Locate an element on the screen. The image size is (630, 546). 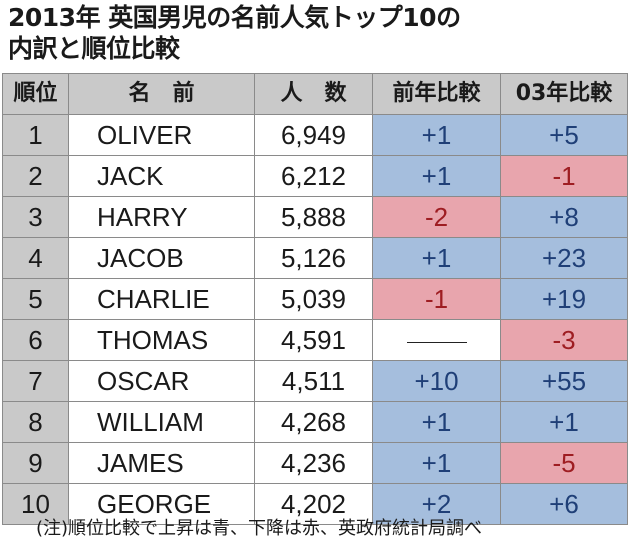
count-cell: 4,591 is located at coordinates (313, 340).